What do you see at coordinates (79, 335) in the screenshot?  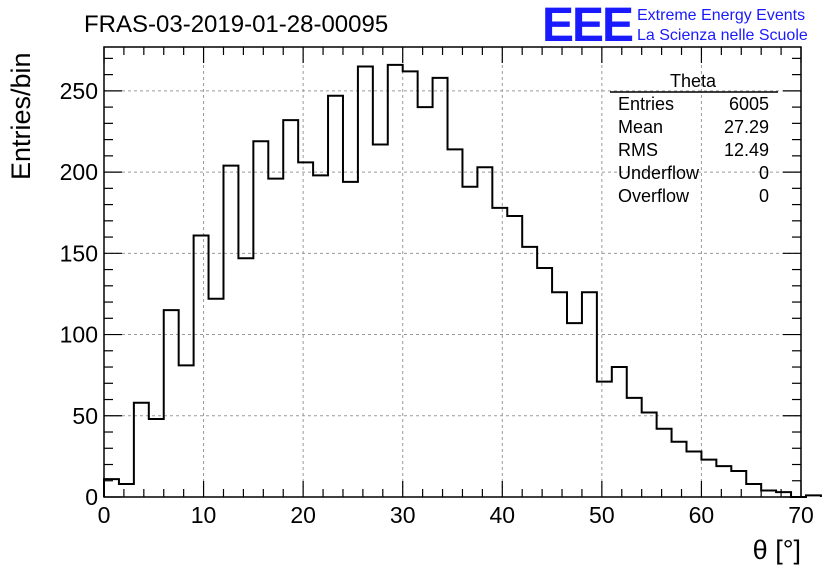 I see `y-tick-label: 100` at bounding box center [79, 335].